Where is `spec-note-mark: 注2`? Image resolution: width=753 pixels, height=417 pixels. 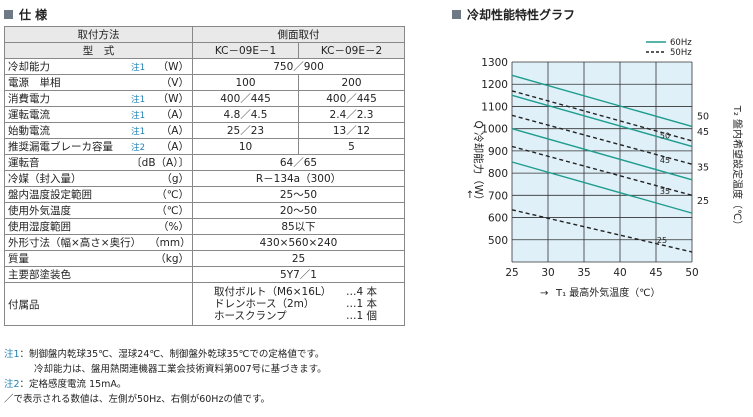 spec-note-mark: 注2 is located at coordinates (138, 147).